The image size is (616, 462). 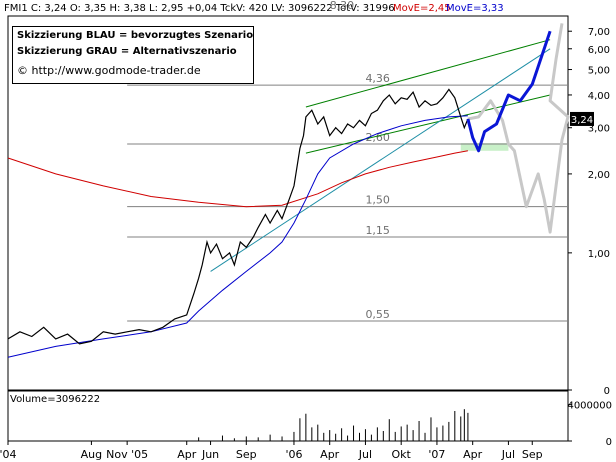 What do you see at coordinates (607, 391) in the screenshot?
I see `y-tick-label-7: 0` at bounding box center [607, 391].